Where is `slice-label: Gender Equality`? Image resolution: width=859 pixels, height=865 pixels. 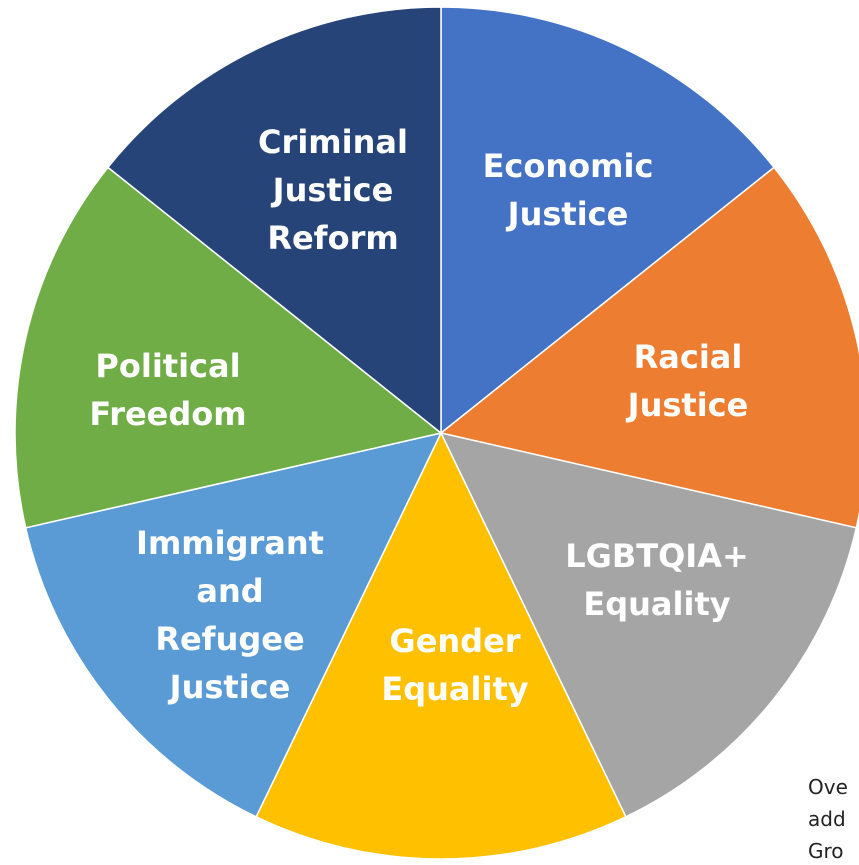 slice-label: Gender Equality is located at coordinates (455, 665).